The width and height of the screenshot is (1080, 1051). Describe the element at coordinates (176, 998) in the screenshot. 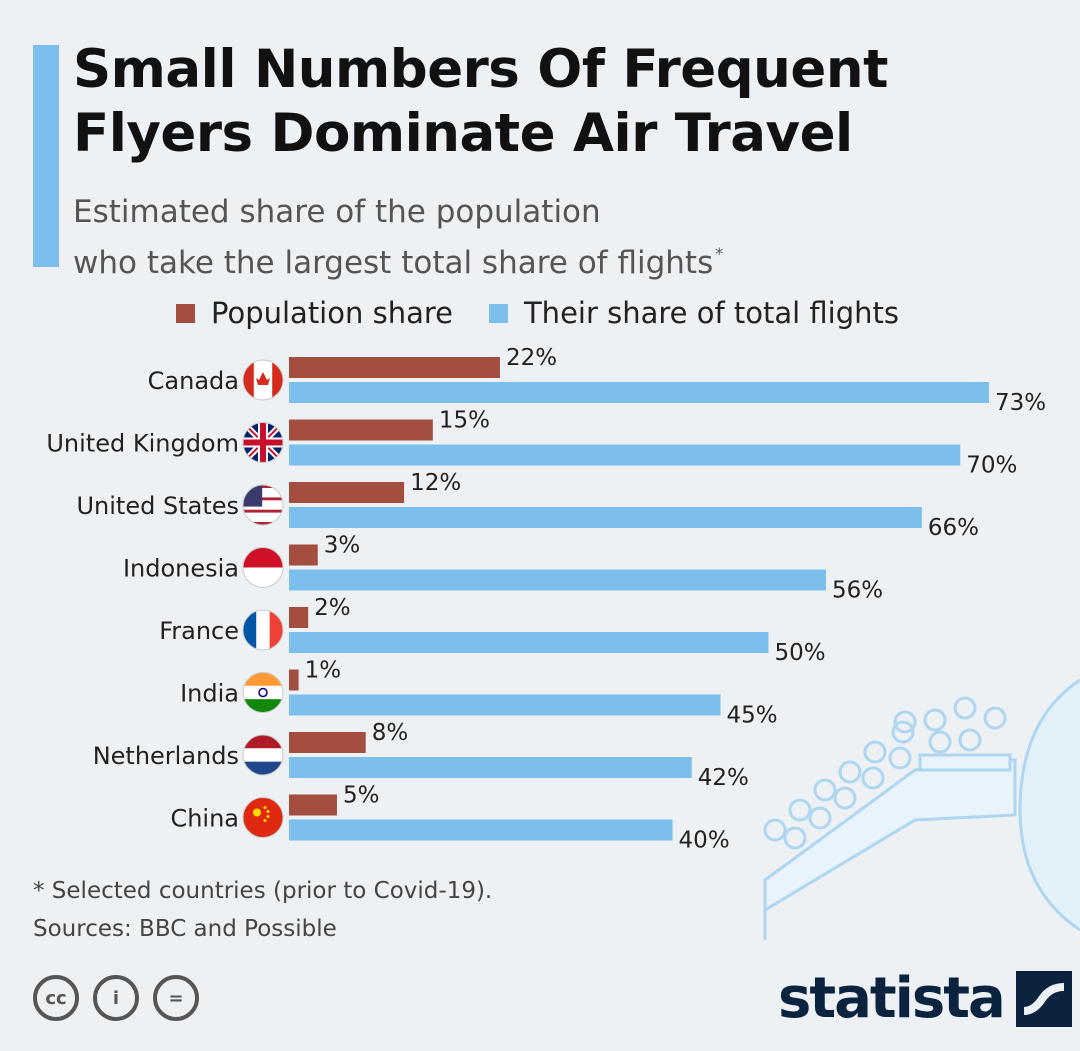

I see `no-derivatives-icon: =` at that location.